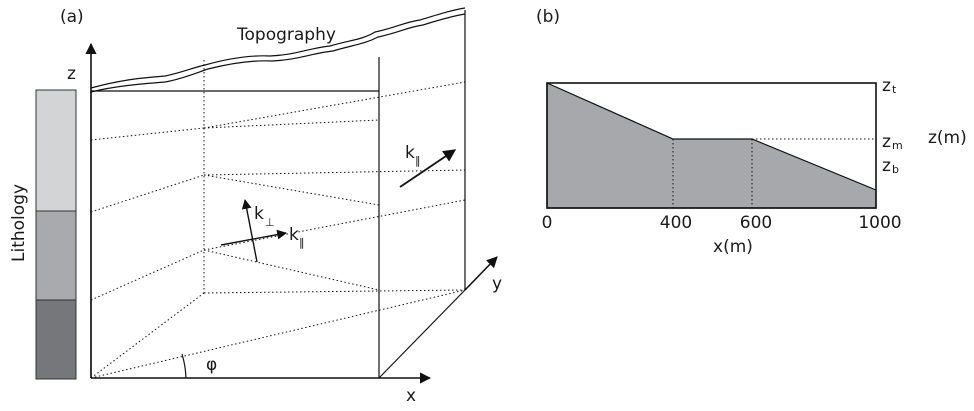  I want to click on z-top-subscript: t, so click(894, 89).